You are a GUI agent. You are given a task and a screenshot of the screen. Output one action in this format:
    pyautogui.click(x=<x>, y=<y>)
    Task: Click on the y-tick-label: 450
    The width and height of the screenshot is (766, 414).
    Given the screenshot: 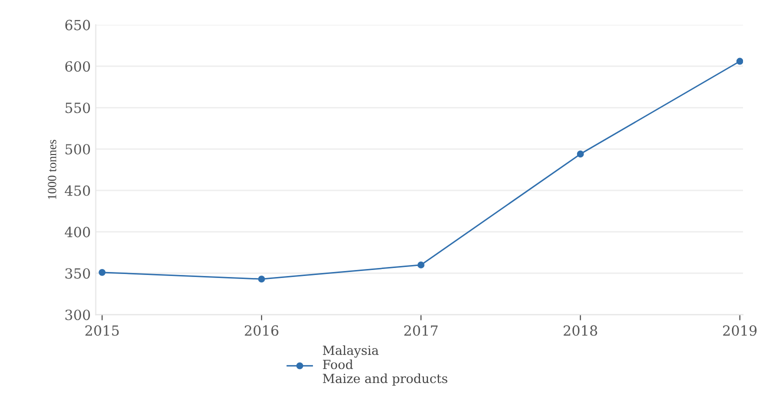 What is the action you would take?
    pyautogui.click(x=77, y=190)
    